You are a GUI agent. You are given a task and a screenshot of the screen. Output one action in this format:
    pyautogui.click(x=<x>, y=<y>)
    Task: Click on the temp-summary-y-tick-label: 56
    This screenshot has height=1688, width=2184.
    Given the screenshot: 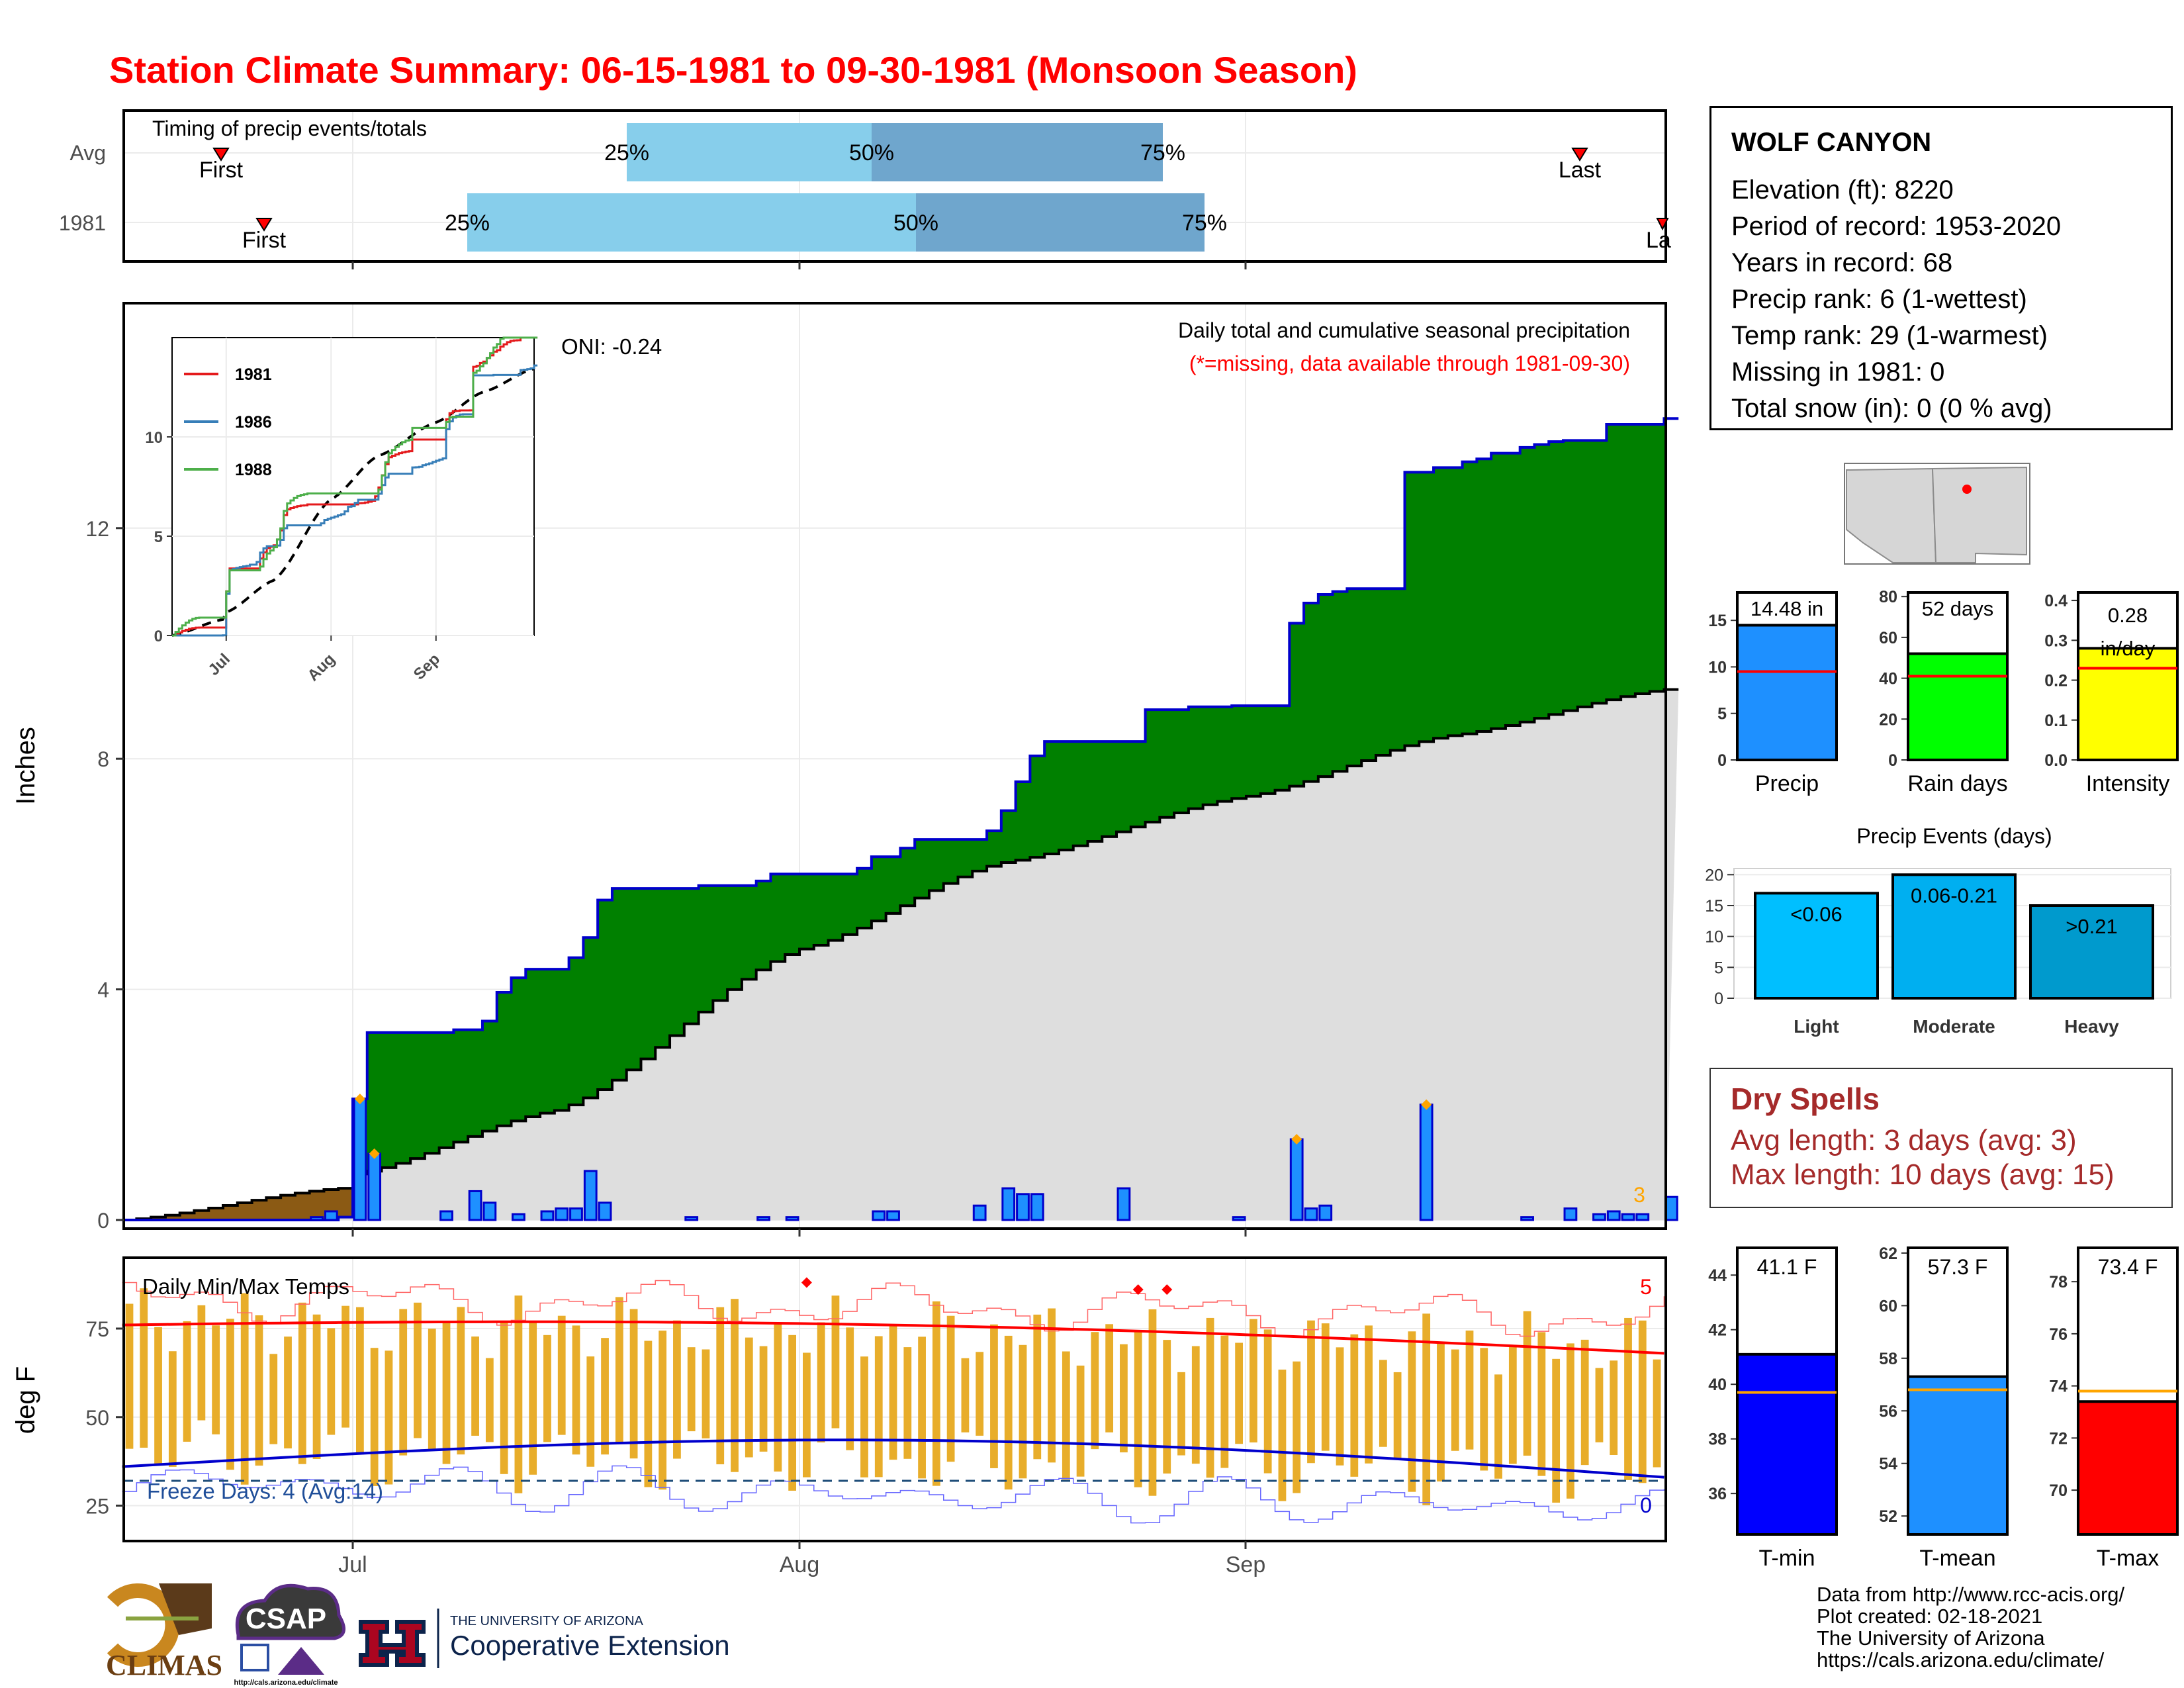 What is the action you would take?
    pyautogui.click(x=1888, y=1411)
    